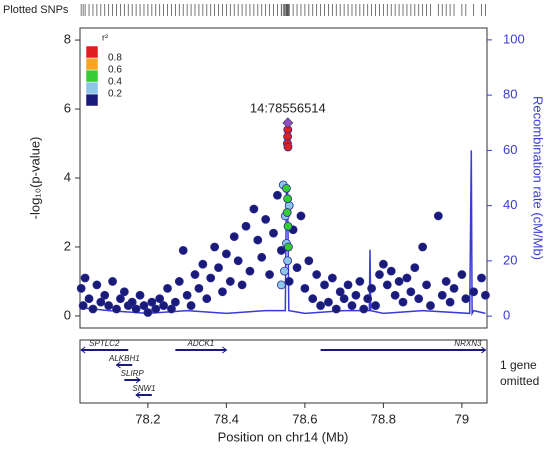 Image resolution: width=550 pixels, height=449 pixels. Describe the element at coordinates (506, 315) in the screenshot. I see `y2-tick-label: 0` at that location.